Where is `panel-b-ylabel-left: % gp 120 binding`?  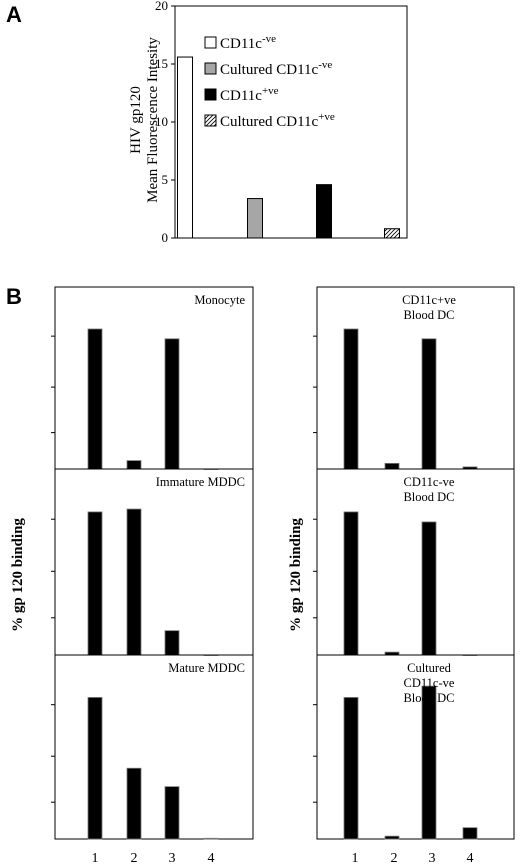 panel-b-ylabel-left: % gp 120 binding is located at coordinates (18, 575).